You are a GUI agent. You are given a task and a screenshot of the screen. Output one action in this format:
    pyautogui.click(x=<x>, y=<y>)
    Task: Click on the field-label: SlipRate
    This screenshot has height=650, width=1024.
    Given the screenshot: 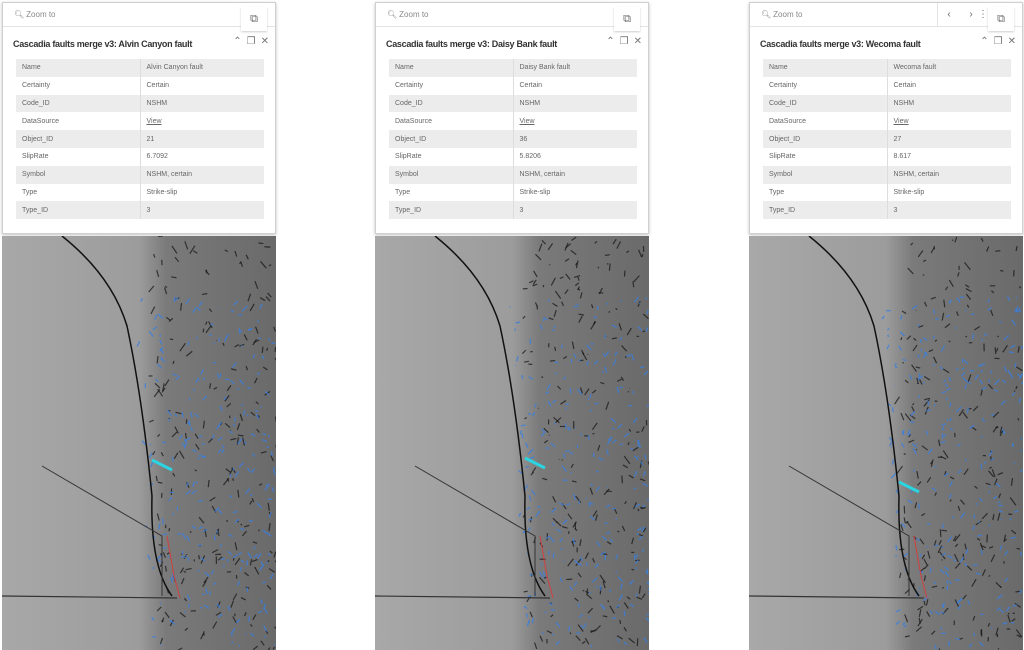 What is the action you would take?
    pyautogui.click(x=451, y=156)
    